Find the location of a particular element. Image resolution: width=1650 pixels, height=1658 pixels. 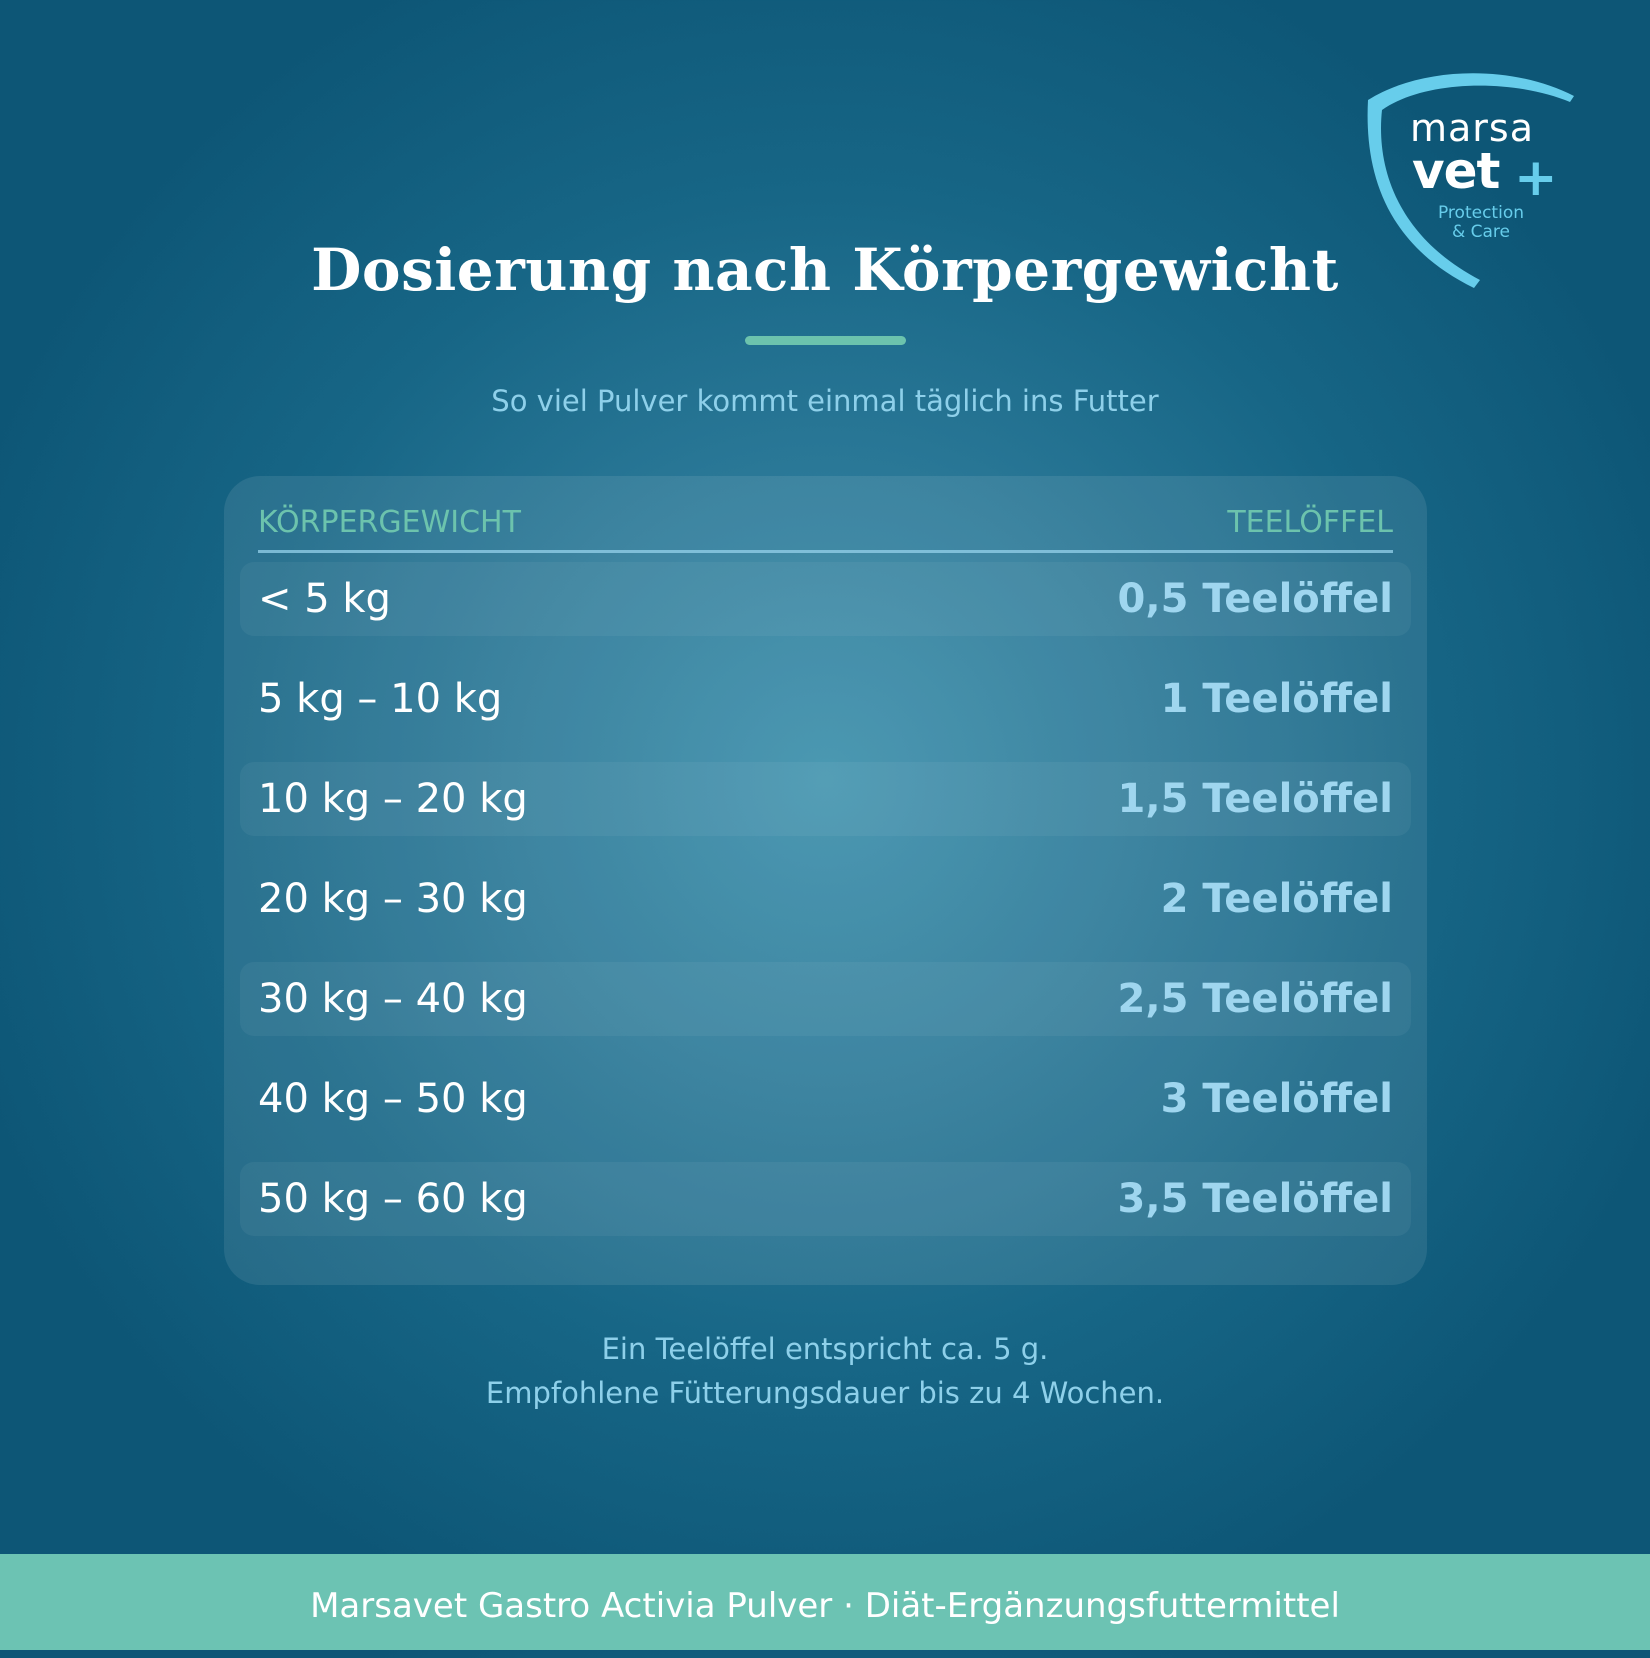

table-row: 30 kg – 40 kg 2,5 Teelöffel is located at coordinates (825, 999).